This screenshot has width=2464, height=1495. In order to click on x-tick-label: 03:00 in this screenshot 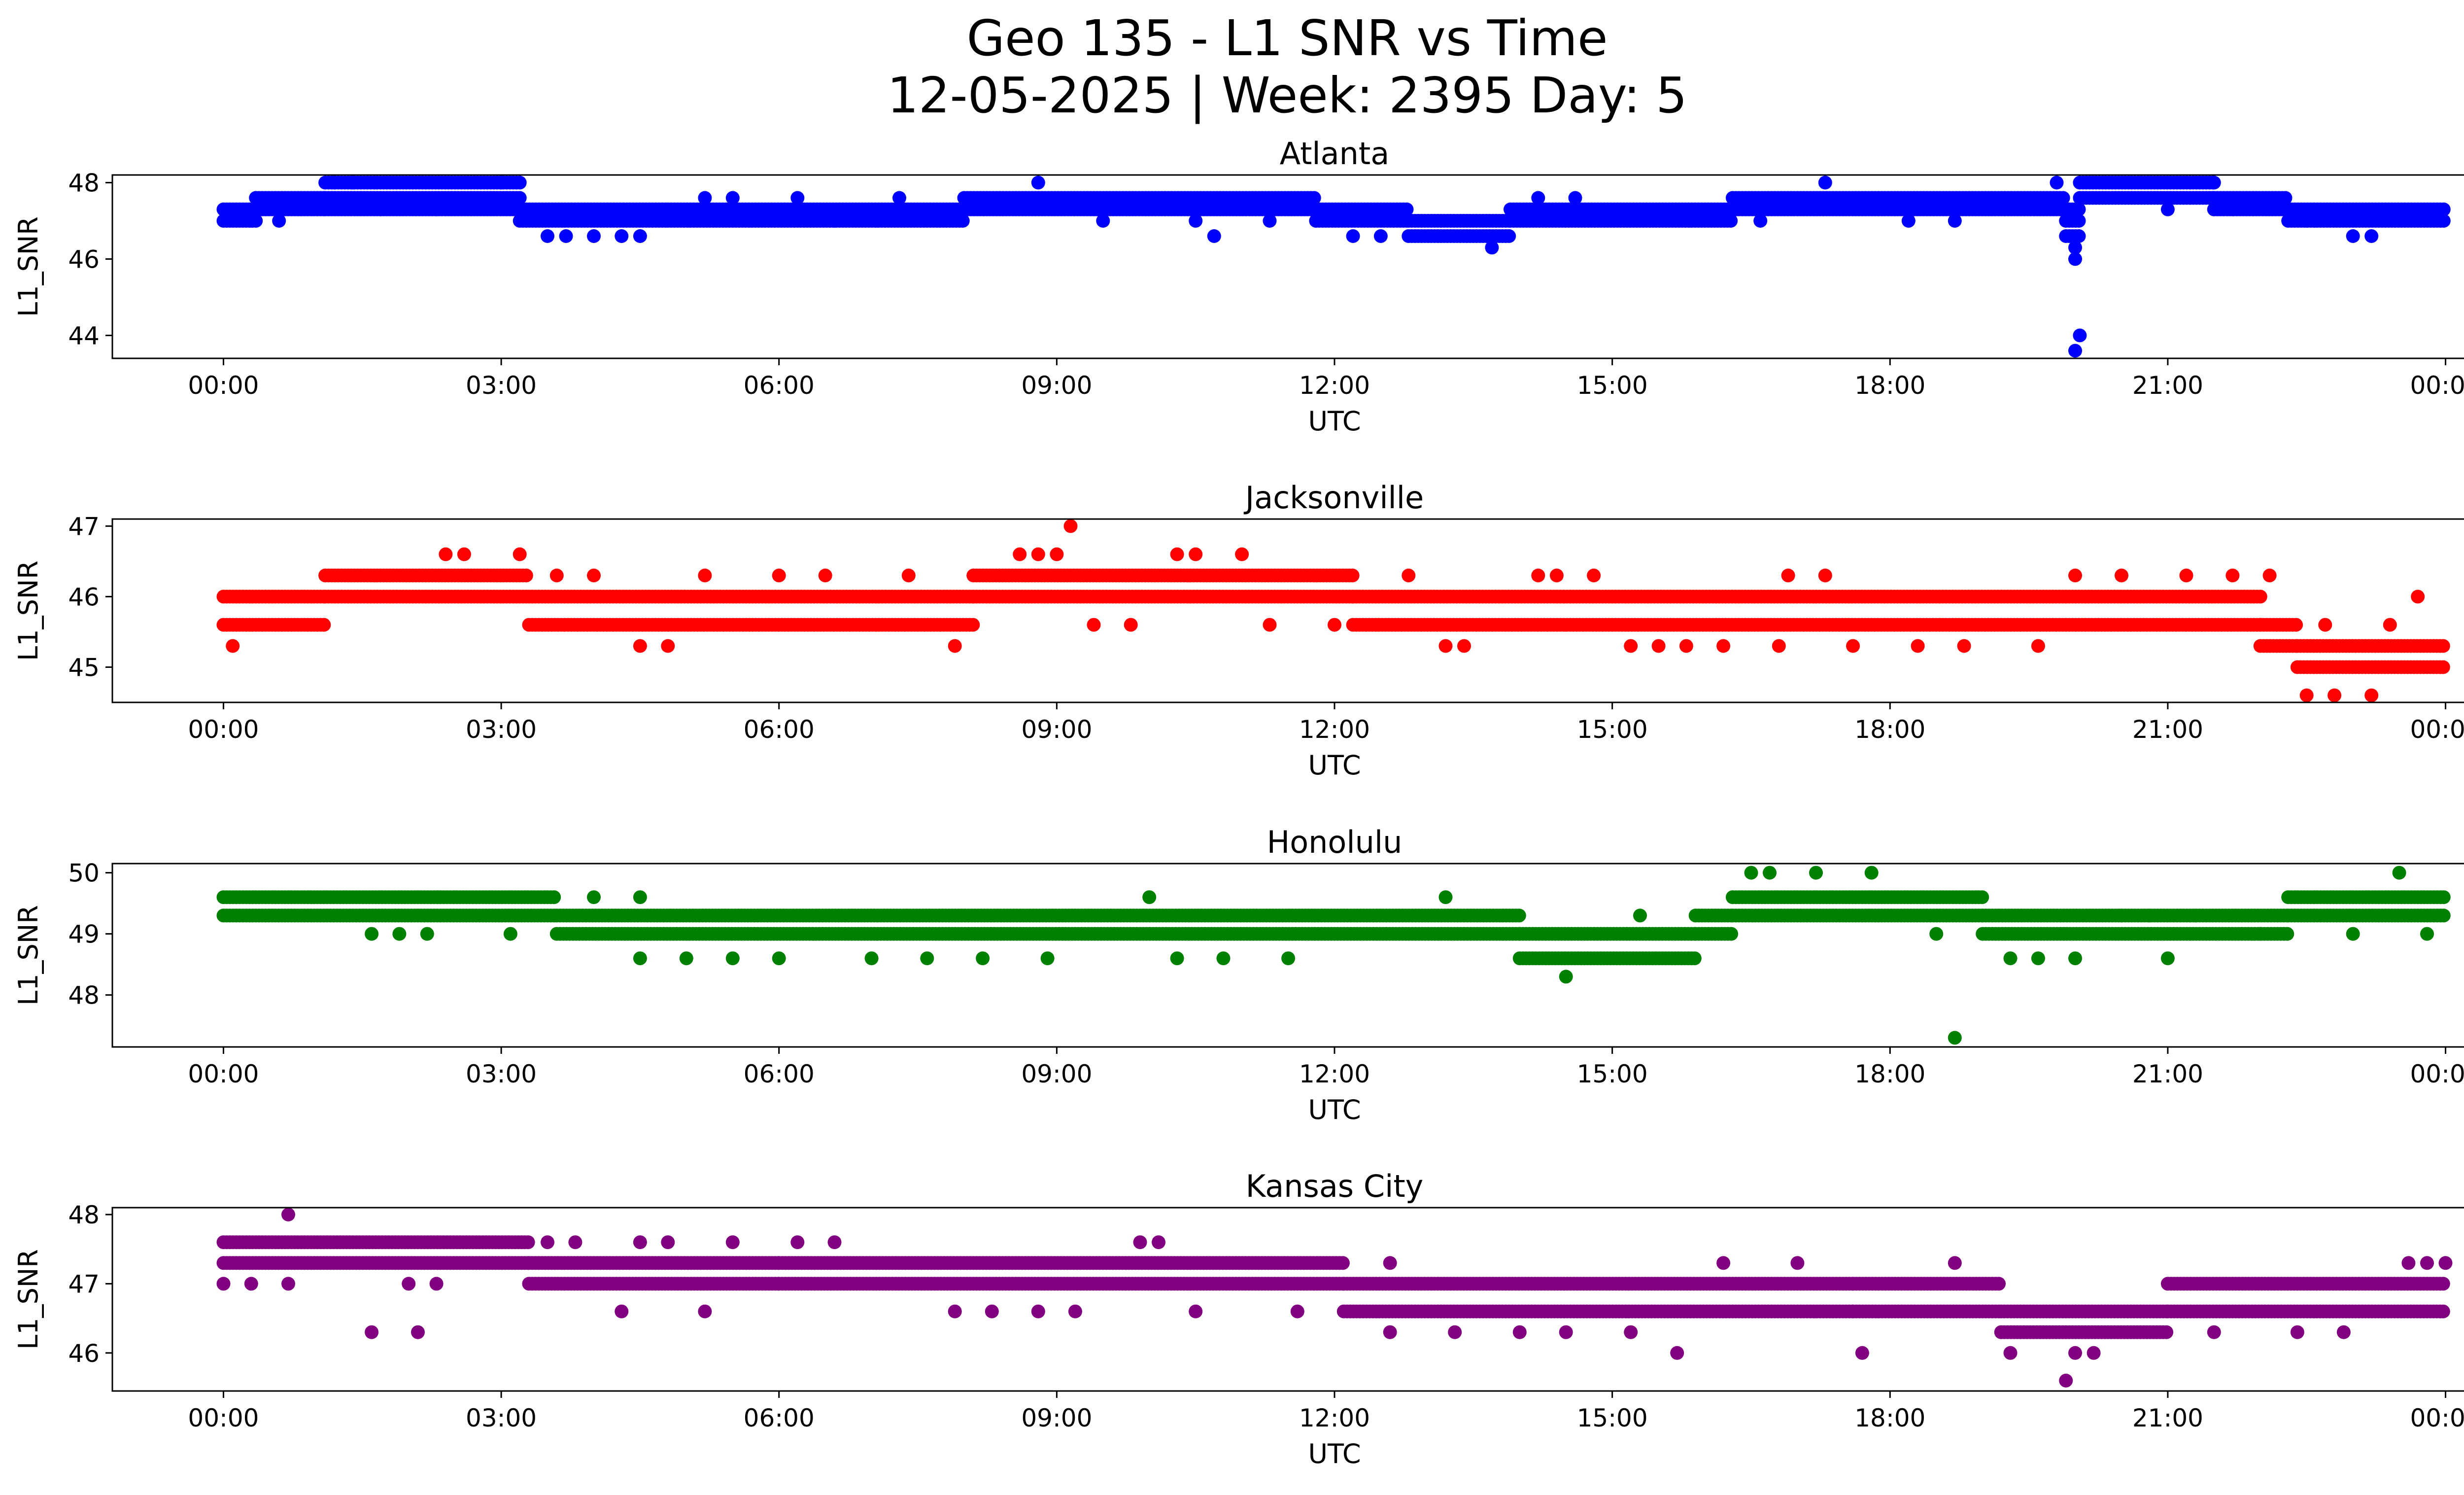, I will do `click(501, 729)`.